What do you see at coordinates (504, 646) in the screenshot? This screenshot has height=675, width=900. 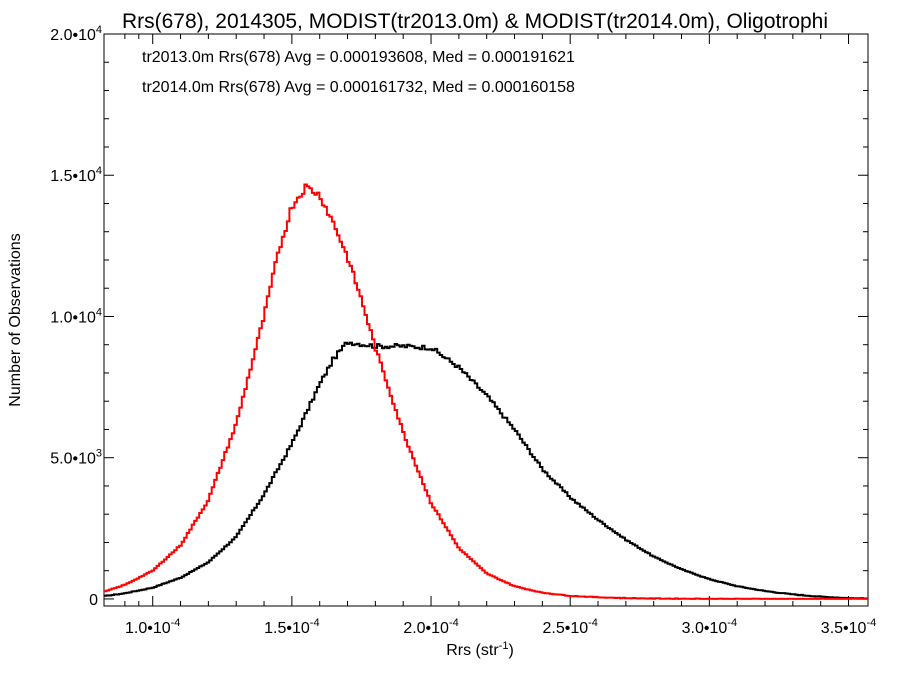 I see `x-axis-label-sup: -1` at bounding box center [504, 646].